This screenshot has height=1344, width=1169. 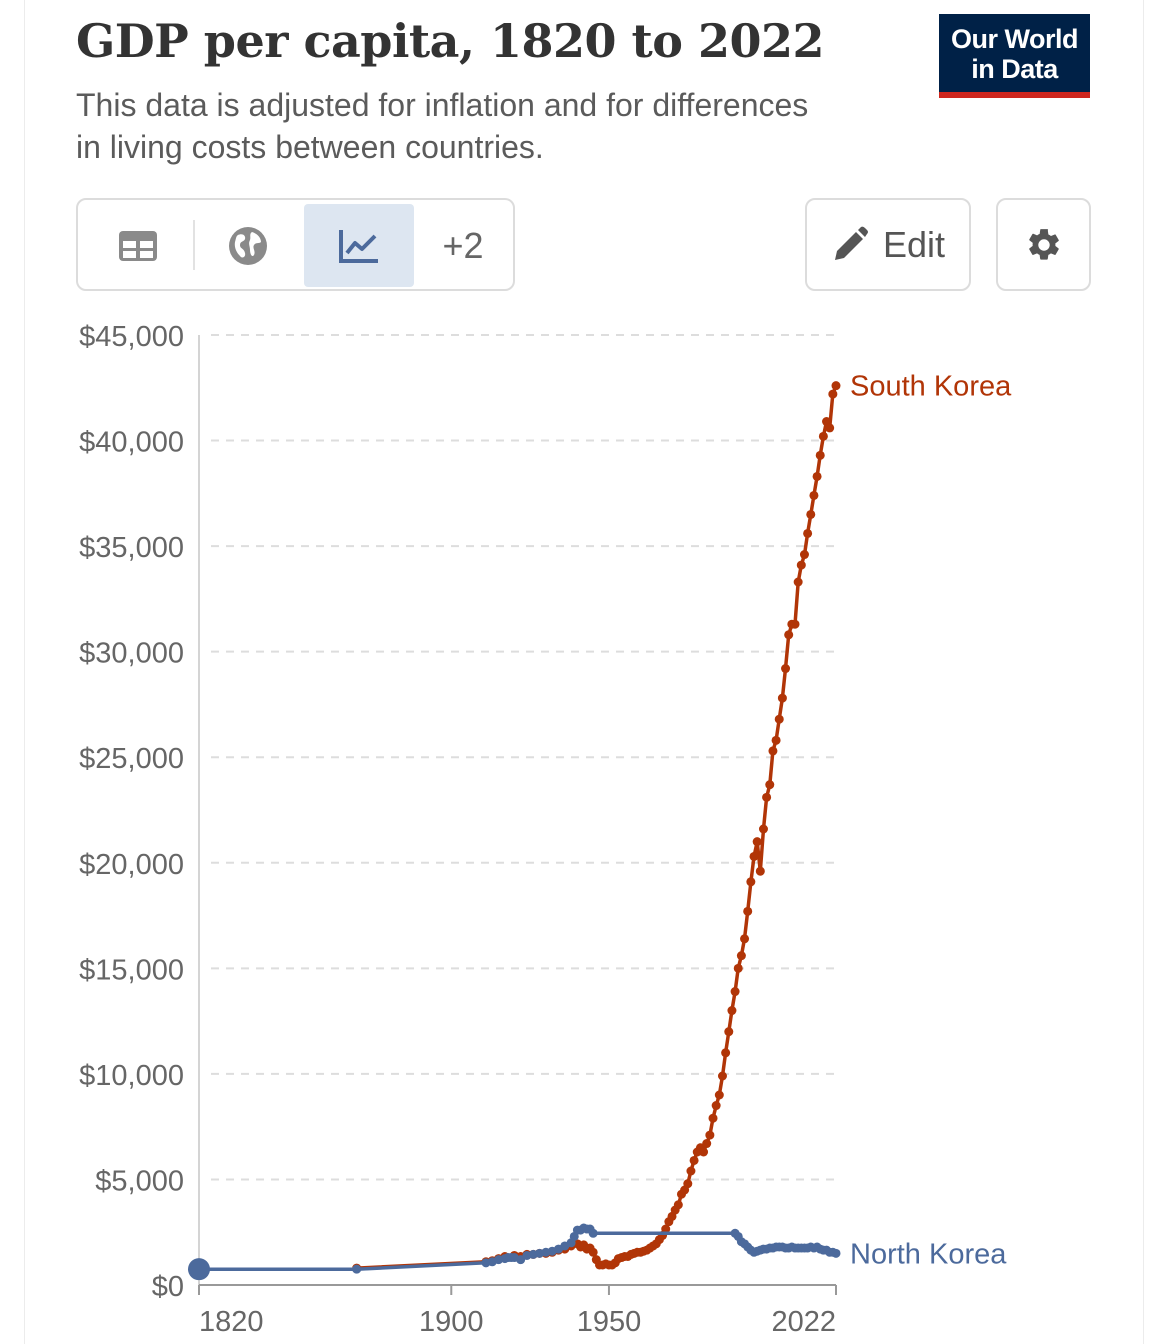 What do you see at coordinates (199, 1269) in the screenshot?
I see `north-korea-start-marker` at bounding box center [199, 1269].